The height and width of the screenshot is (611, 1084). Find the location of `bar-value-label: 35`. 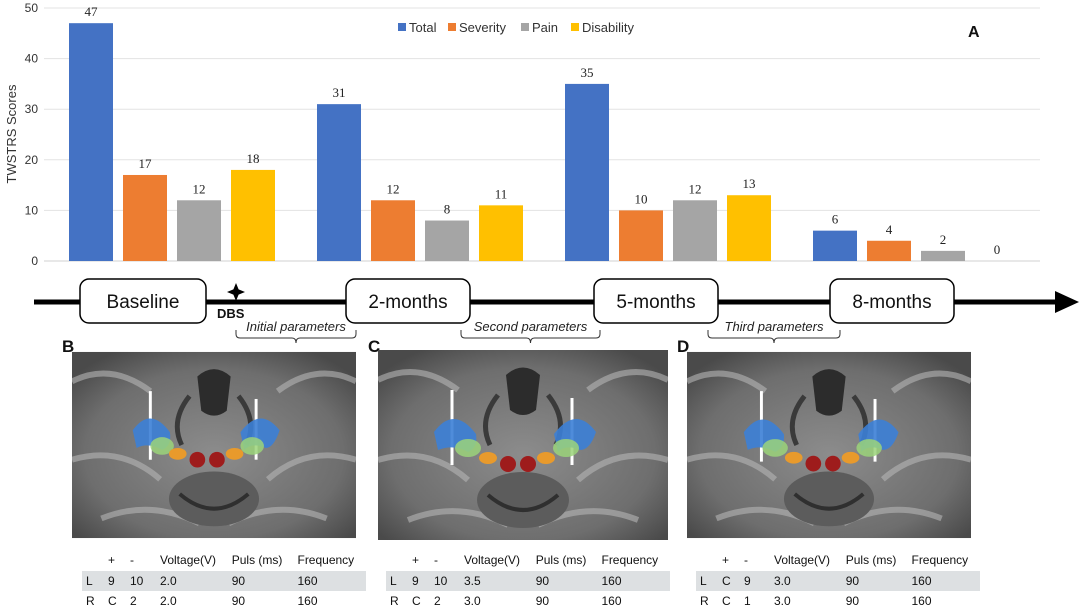

bar-value-label: 35 is located at coordinates (587, 72).